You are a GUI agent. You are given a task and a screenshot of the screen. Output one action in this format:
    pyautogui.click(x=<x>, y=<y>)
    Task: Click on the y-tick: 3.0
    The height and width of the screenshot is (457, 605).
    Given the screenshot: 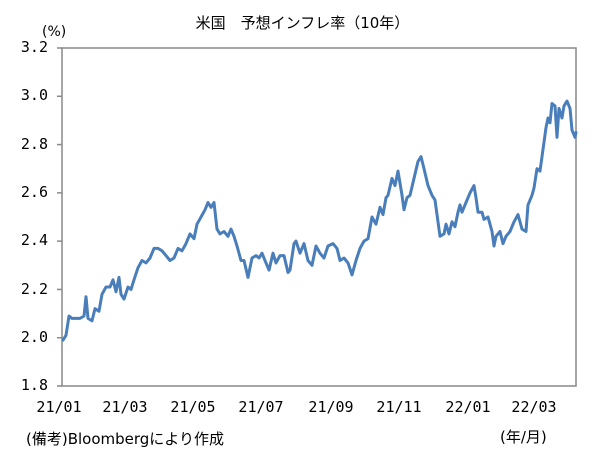 What is the action you would take?
    pyautogui.click(x=34, y=95)
    